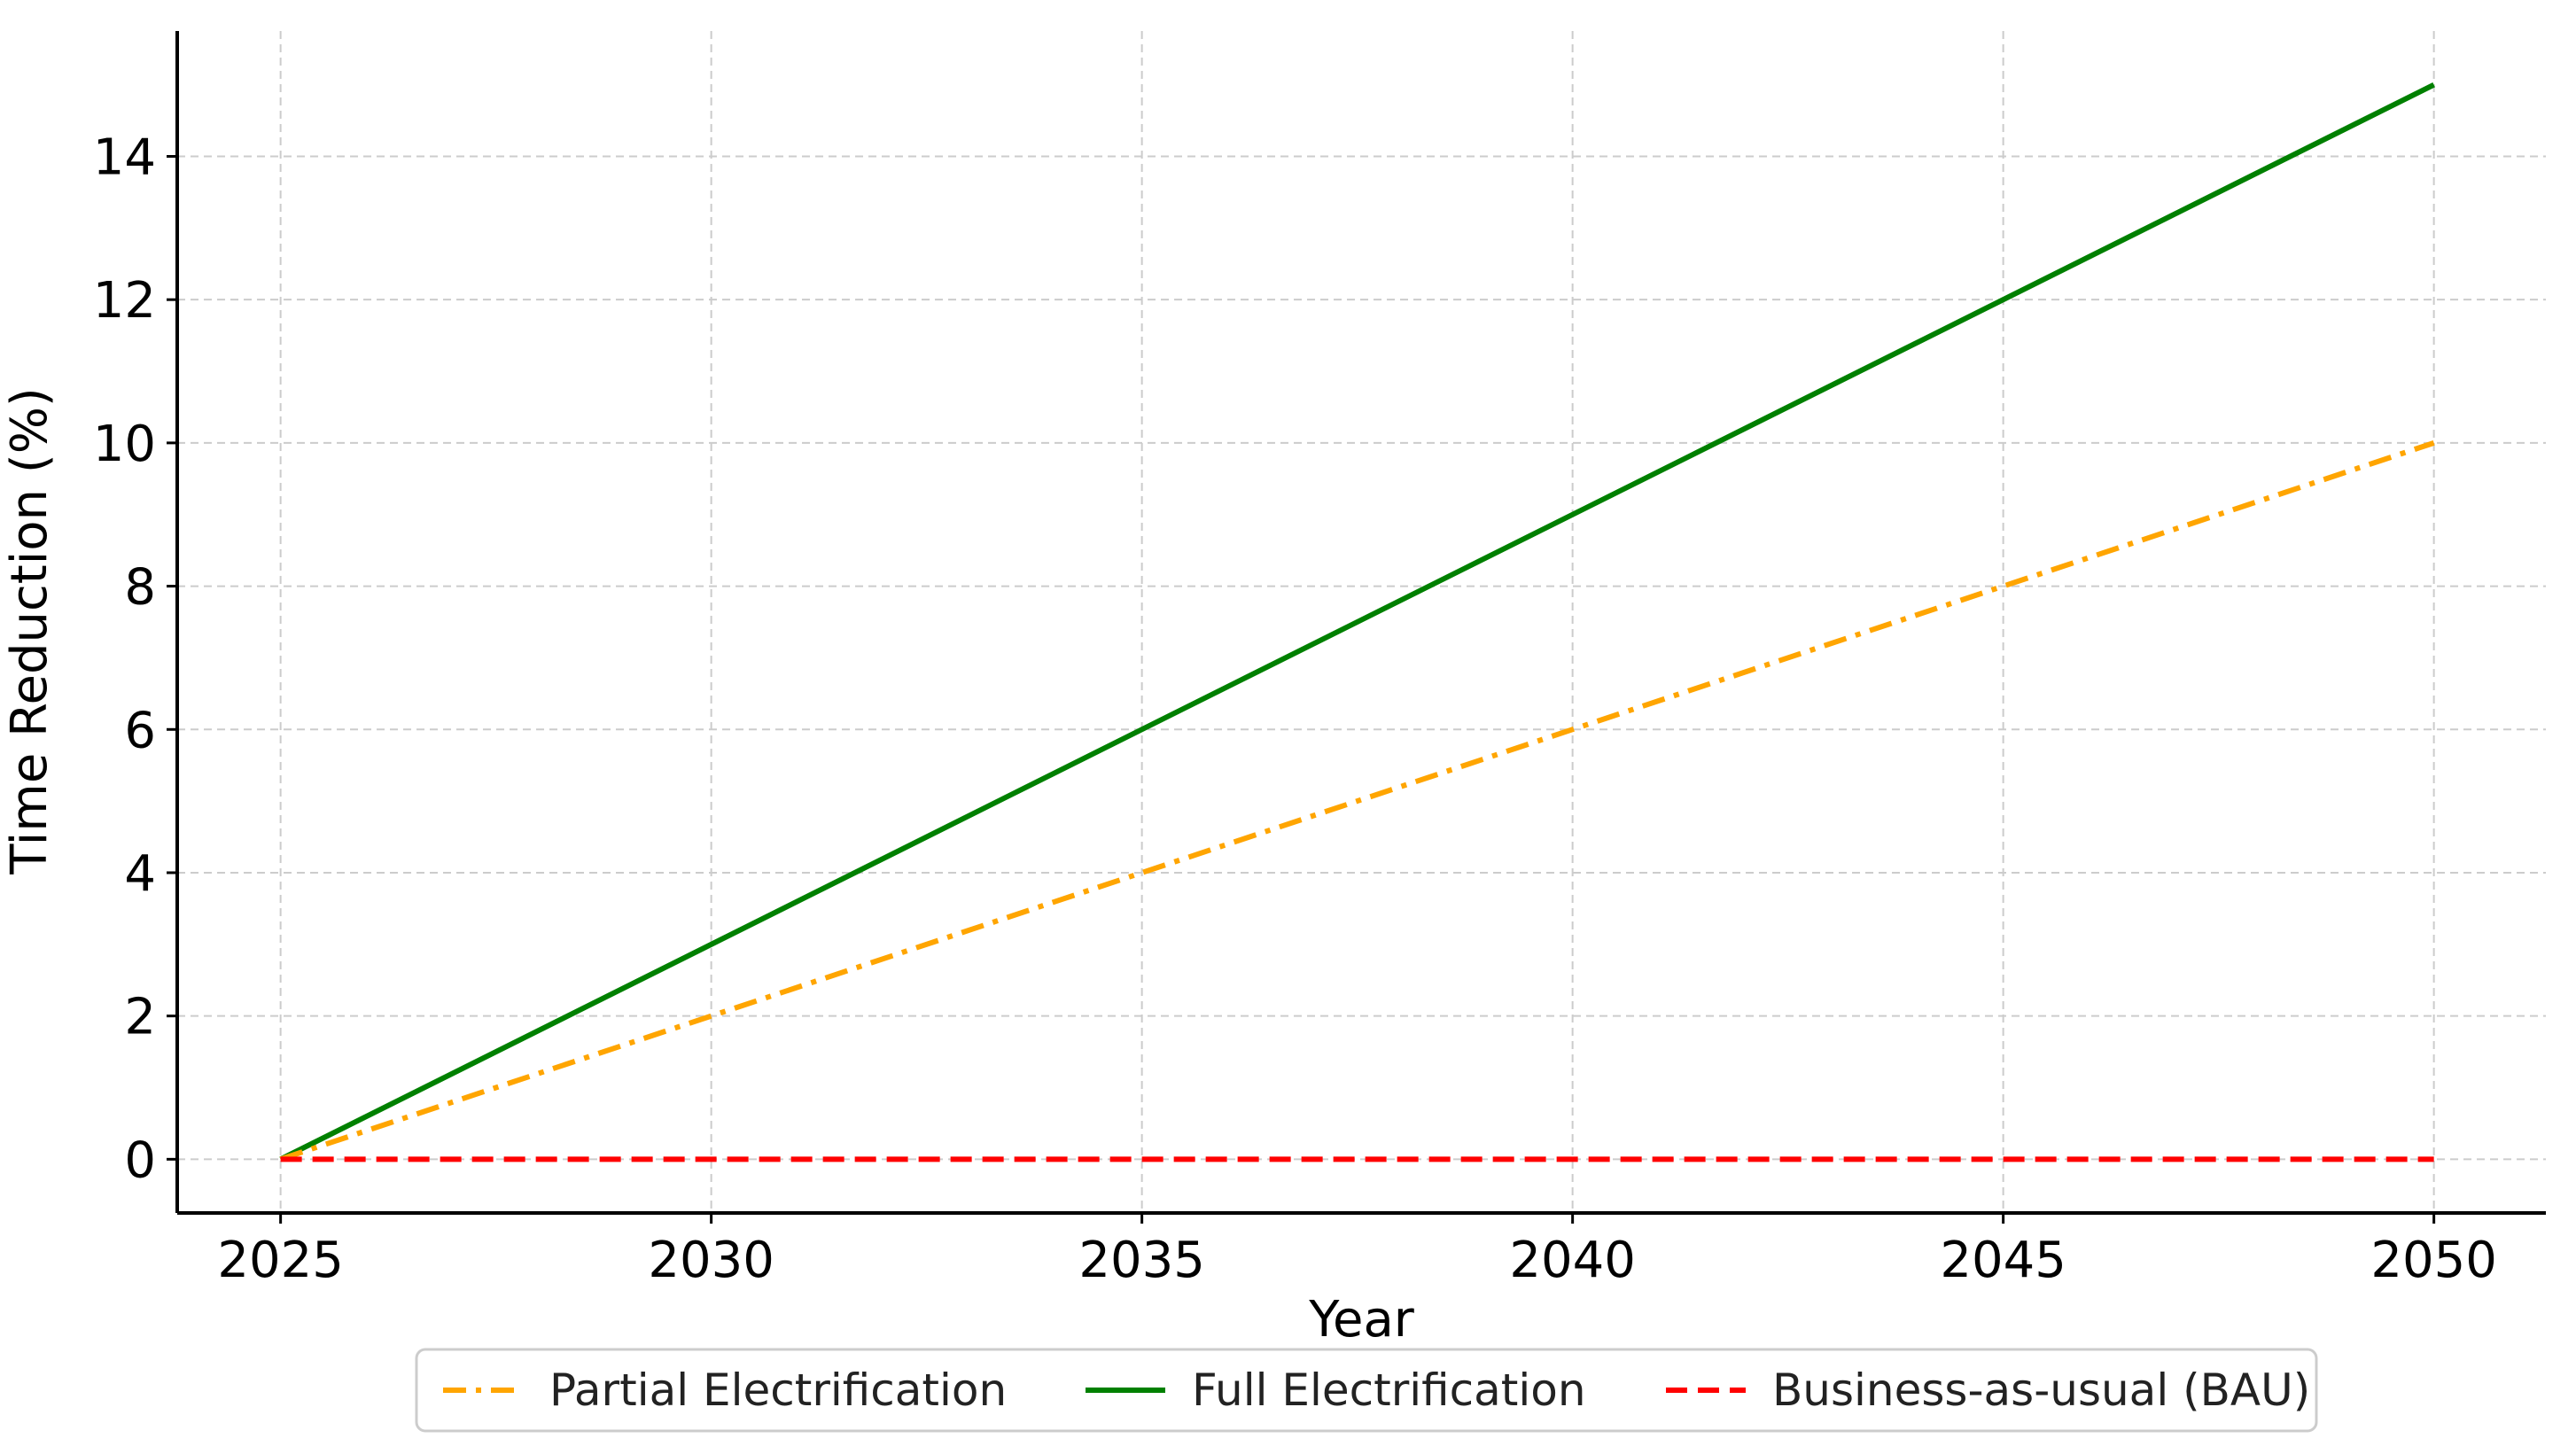 The height and width of the screenshot is (1446, 2576). I want to click on y-tick-label: 14, so click(125, 157).